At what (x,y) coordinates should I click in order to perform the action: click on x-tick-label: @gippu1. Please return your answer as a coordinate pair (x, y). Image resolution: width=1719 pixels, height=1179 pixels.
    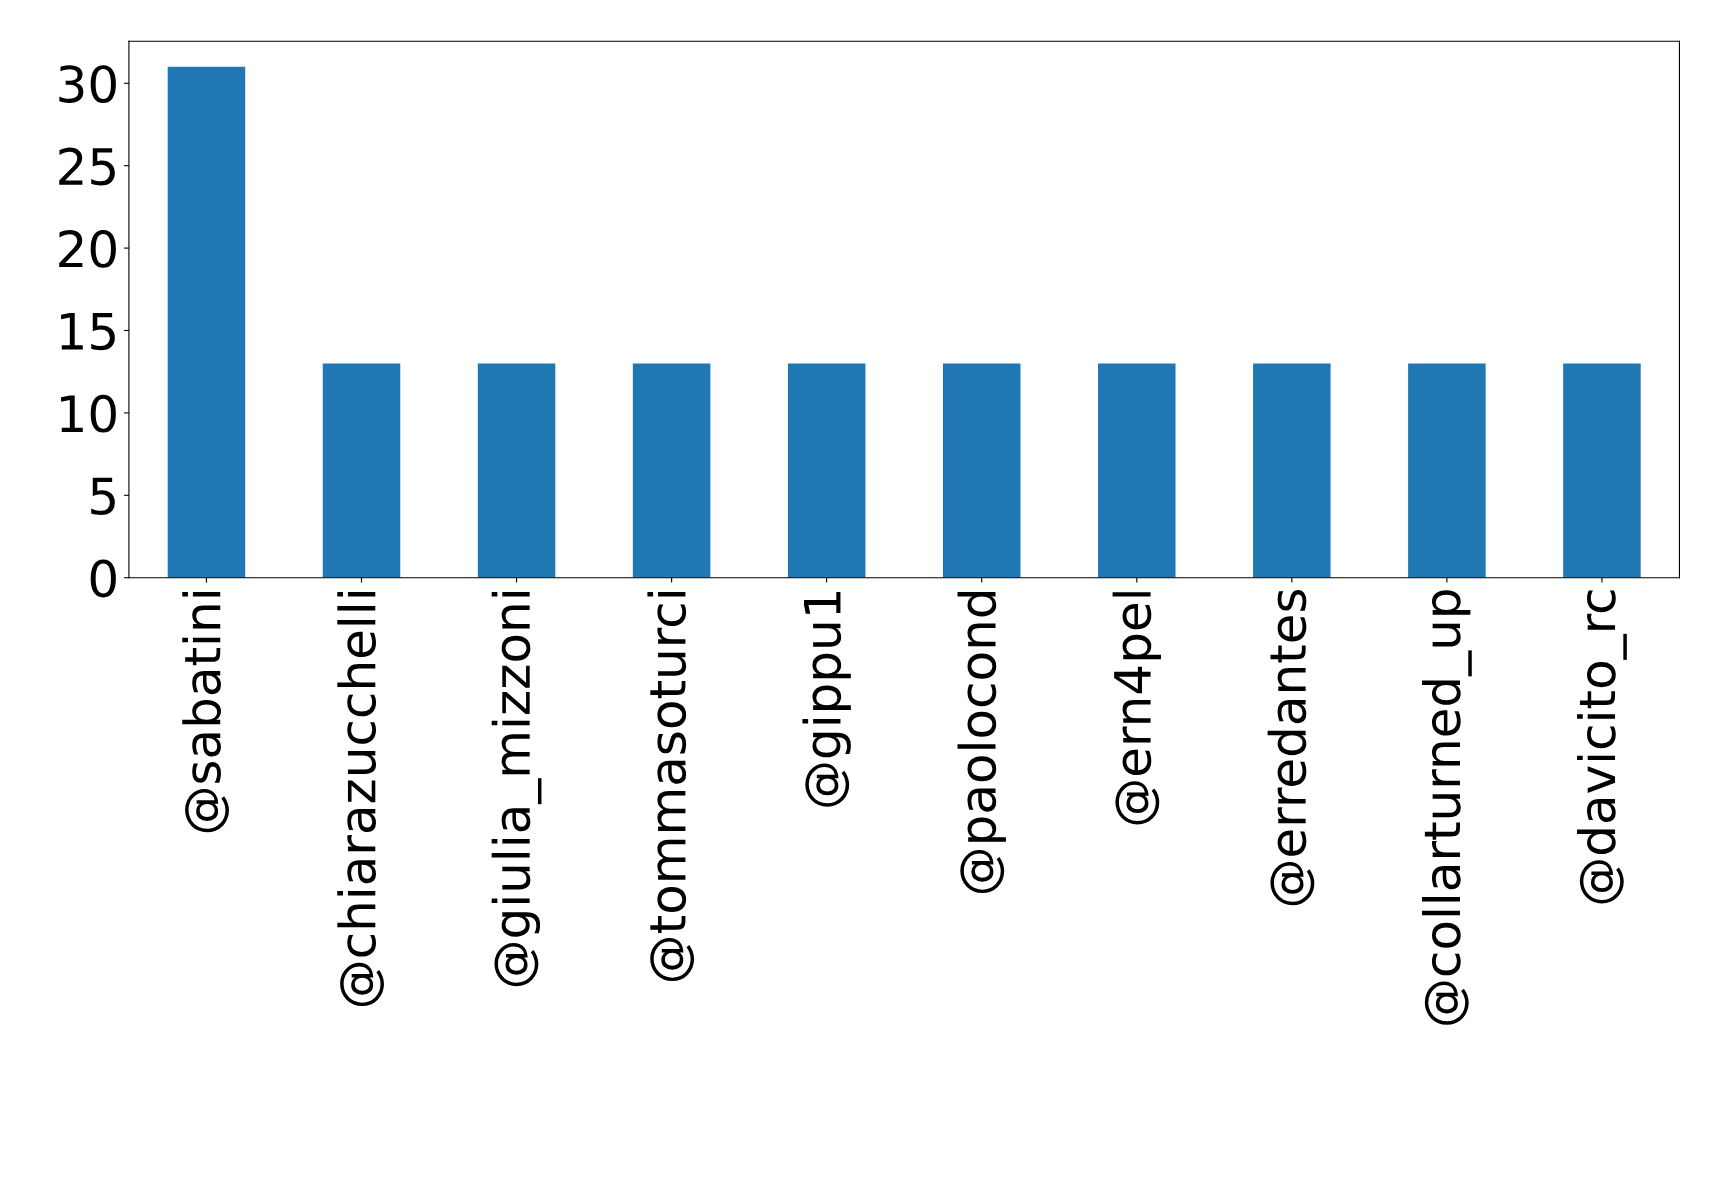
    Looking at the image, I should click on (826, 699).